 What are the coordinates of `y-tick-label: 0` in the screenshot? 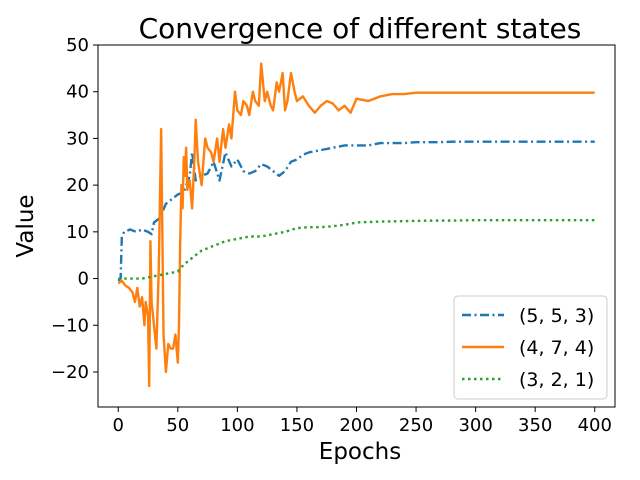 It's located at (83, 279).